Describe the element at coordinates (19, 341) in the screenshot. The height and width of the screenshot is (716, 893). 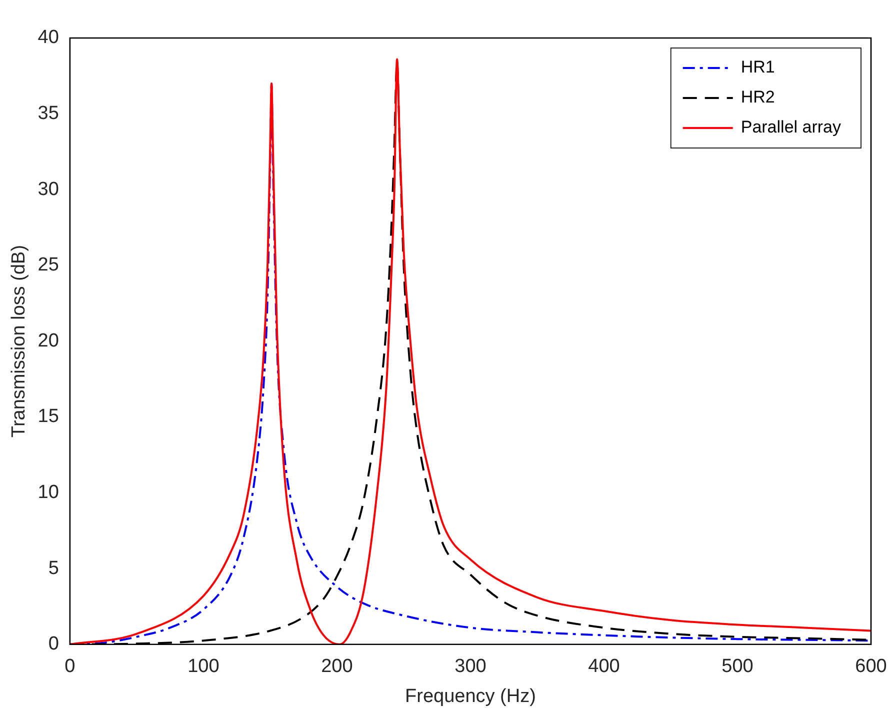
I see `y-axis-title: Transmission loss (dB)` at that location.